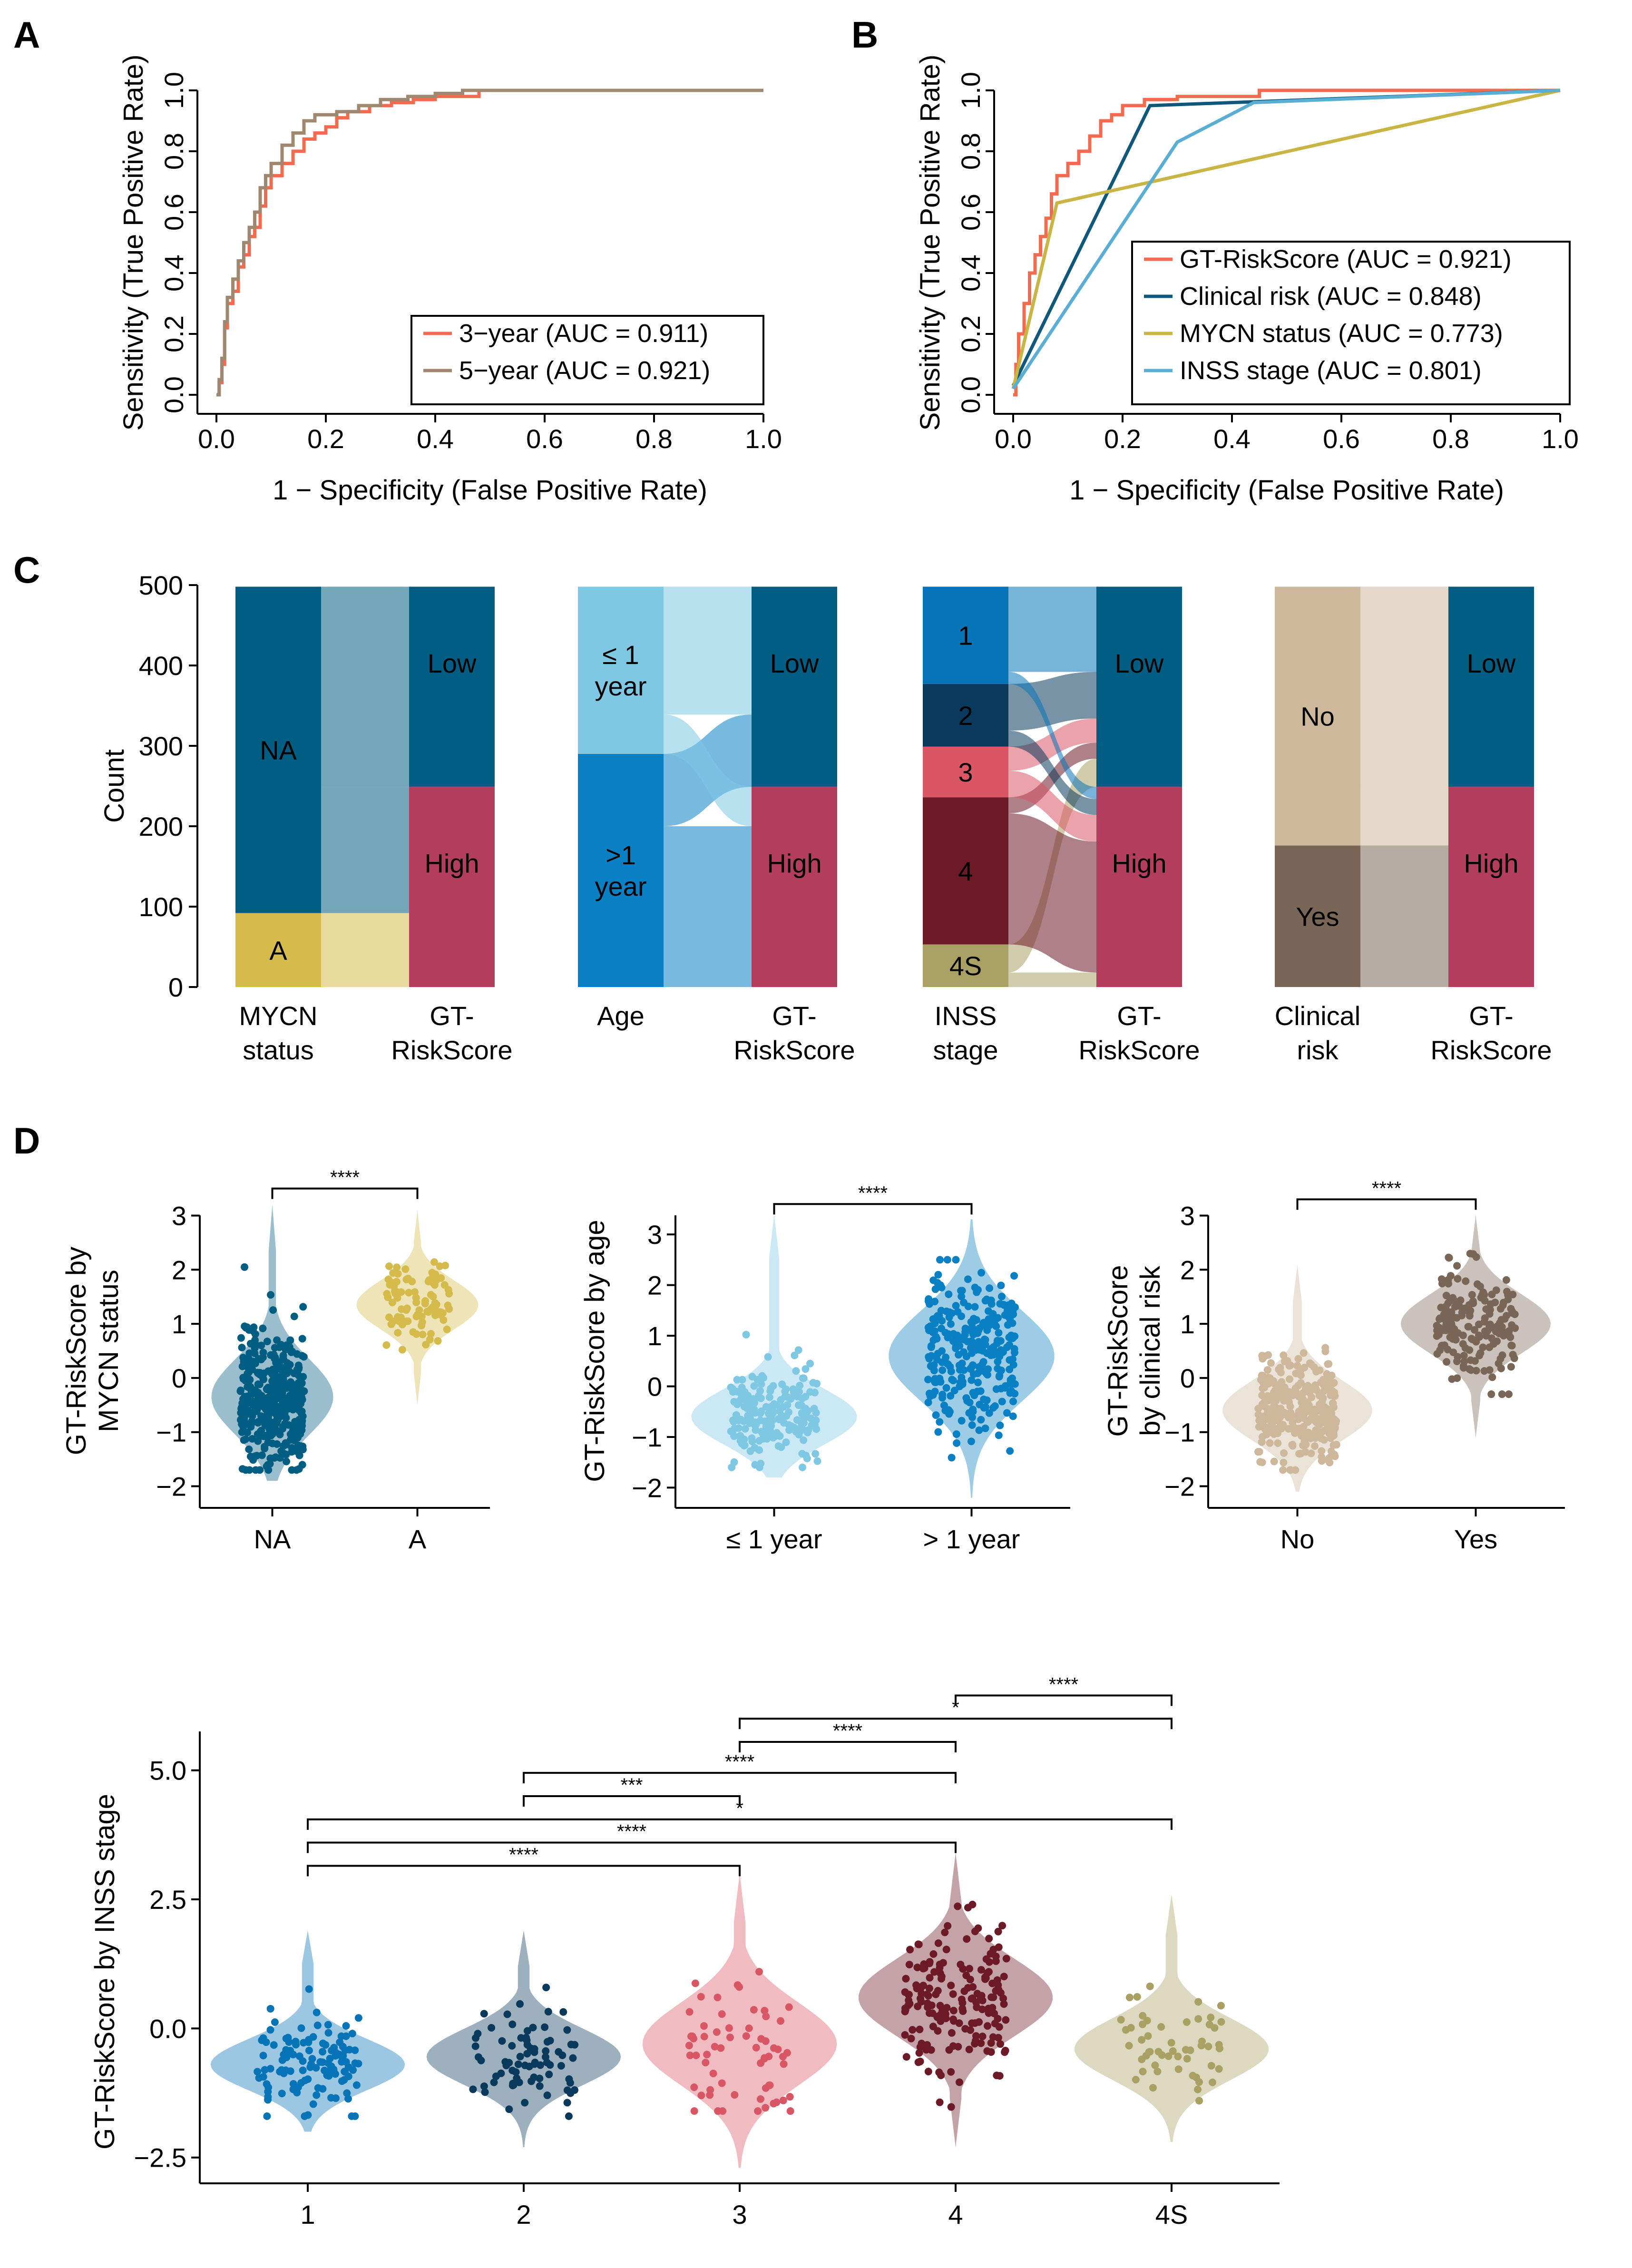  What do you see at coordinates (1491, 1016) in the screenshot?
I see `stratum-axis-label: GT-` at bounding box center [1491, 1016].